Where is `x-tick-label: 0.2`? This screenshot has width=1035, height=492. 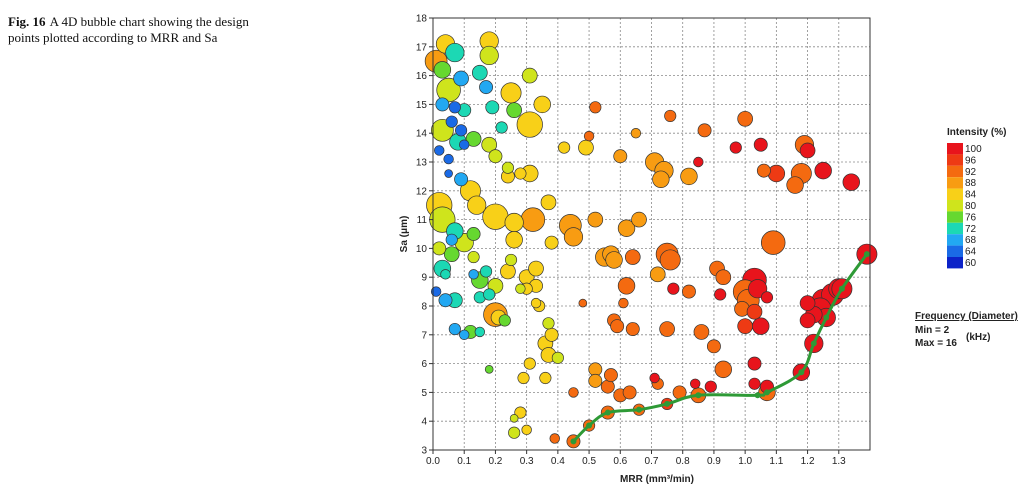 x-tick-label: 0.2 is located at coordinates (495, 461).